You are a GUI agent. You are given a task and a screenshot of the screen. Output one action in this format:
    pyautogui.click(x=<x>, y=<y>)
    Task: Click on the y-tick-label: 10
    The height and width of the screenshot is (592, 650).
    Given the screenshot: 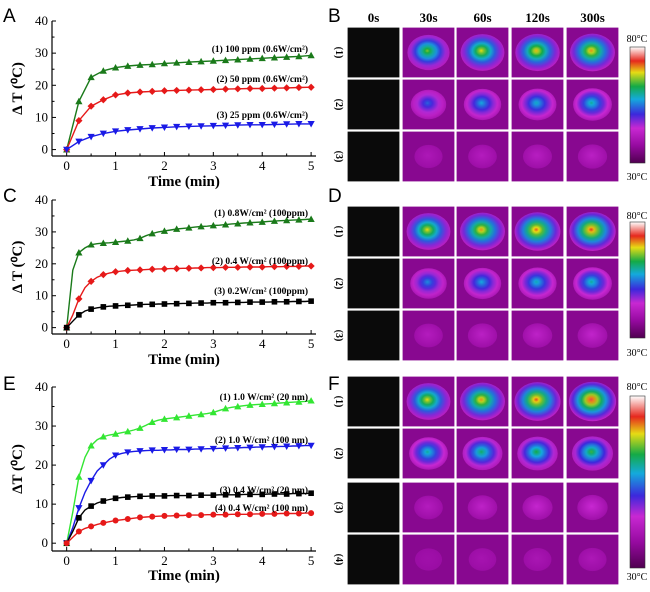 What is the action you would take?
    pyautogui.click(x=41, y=116)
    